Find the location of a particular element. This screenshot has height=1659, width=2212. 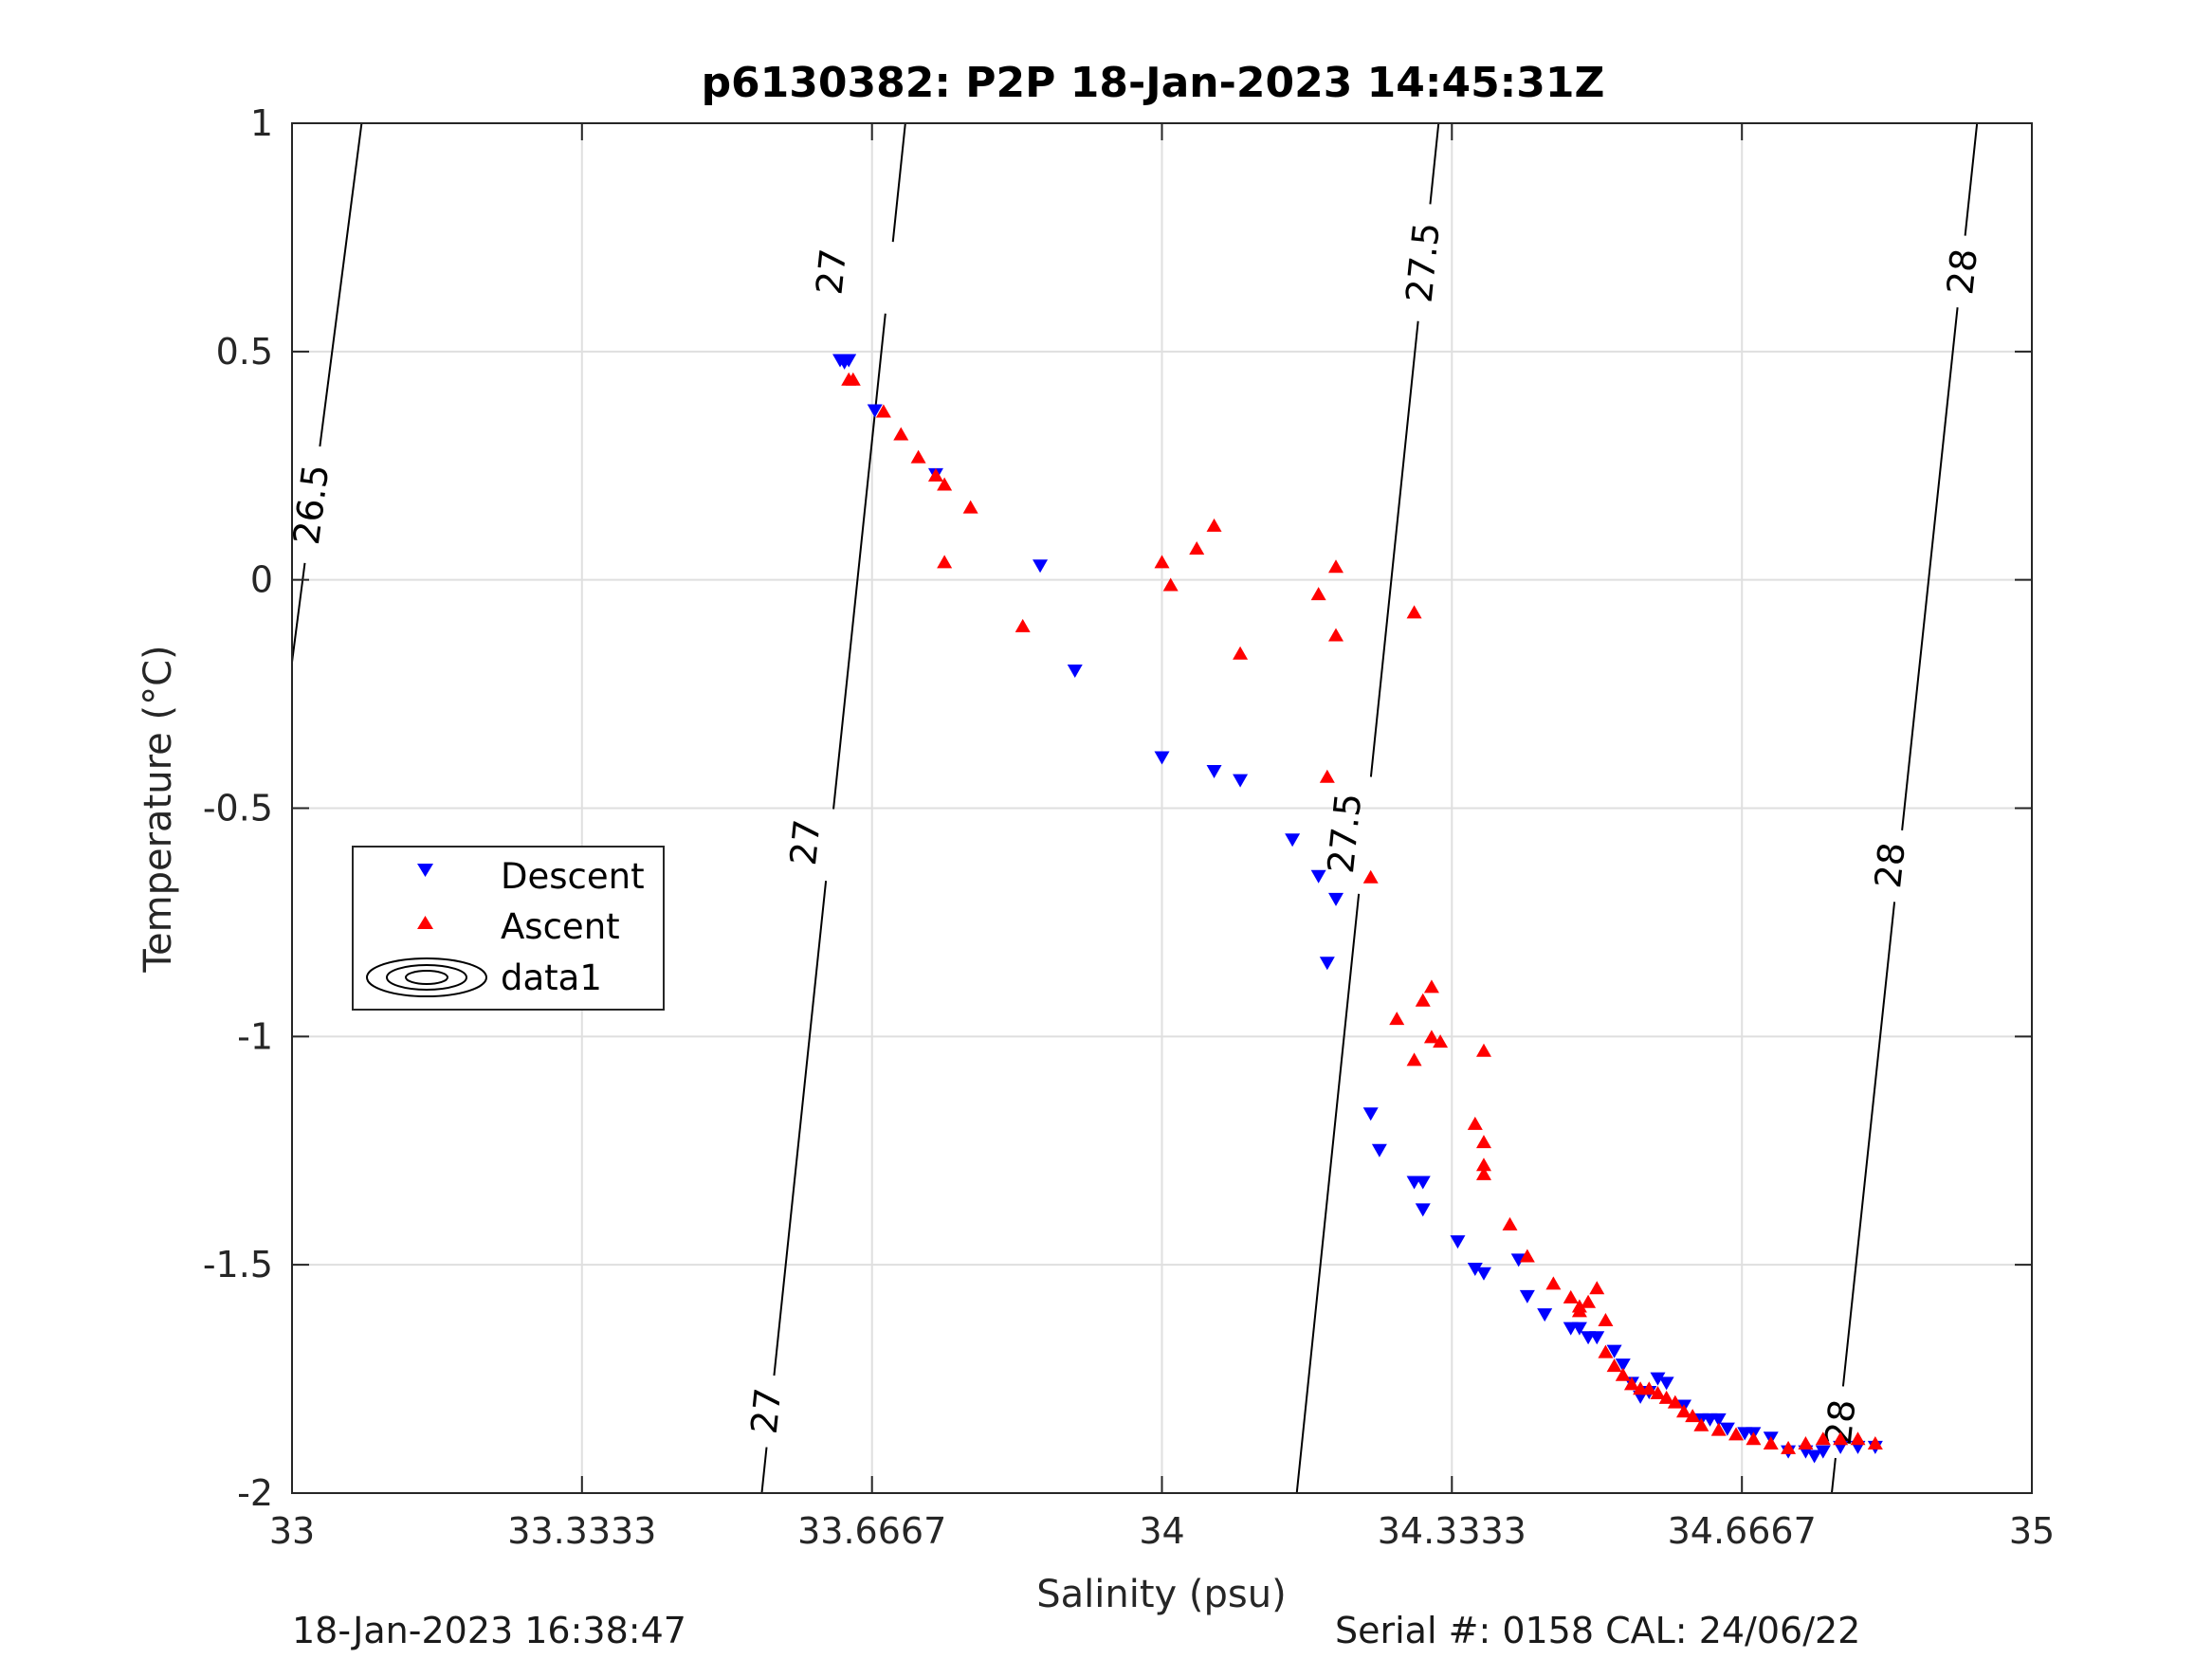

y-tick-label: 0 is located at coordinates (261, 580).